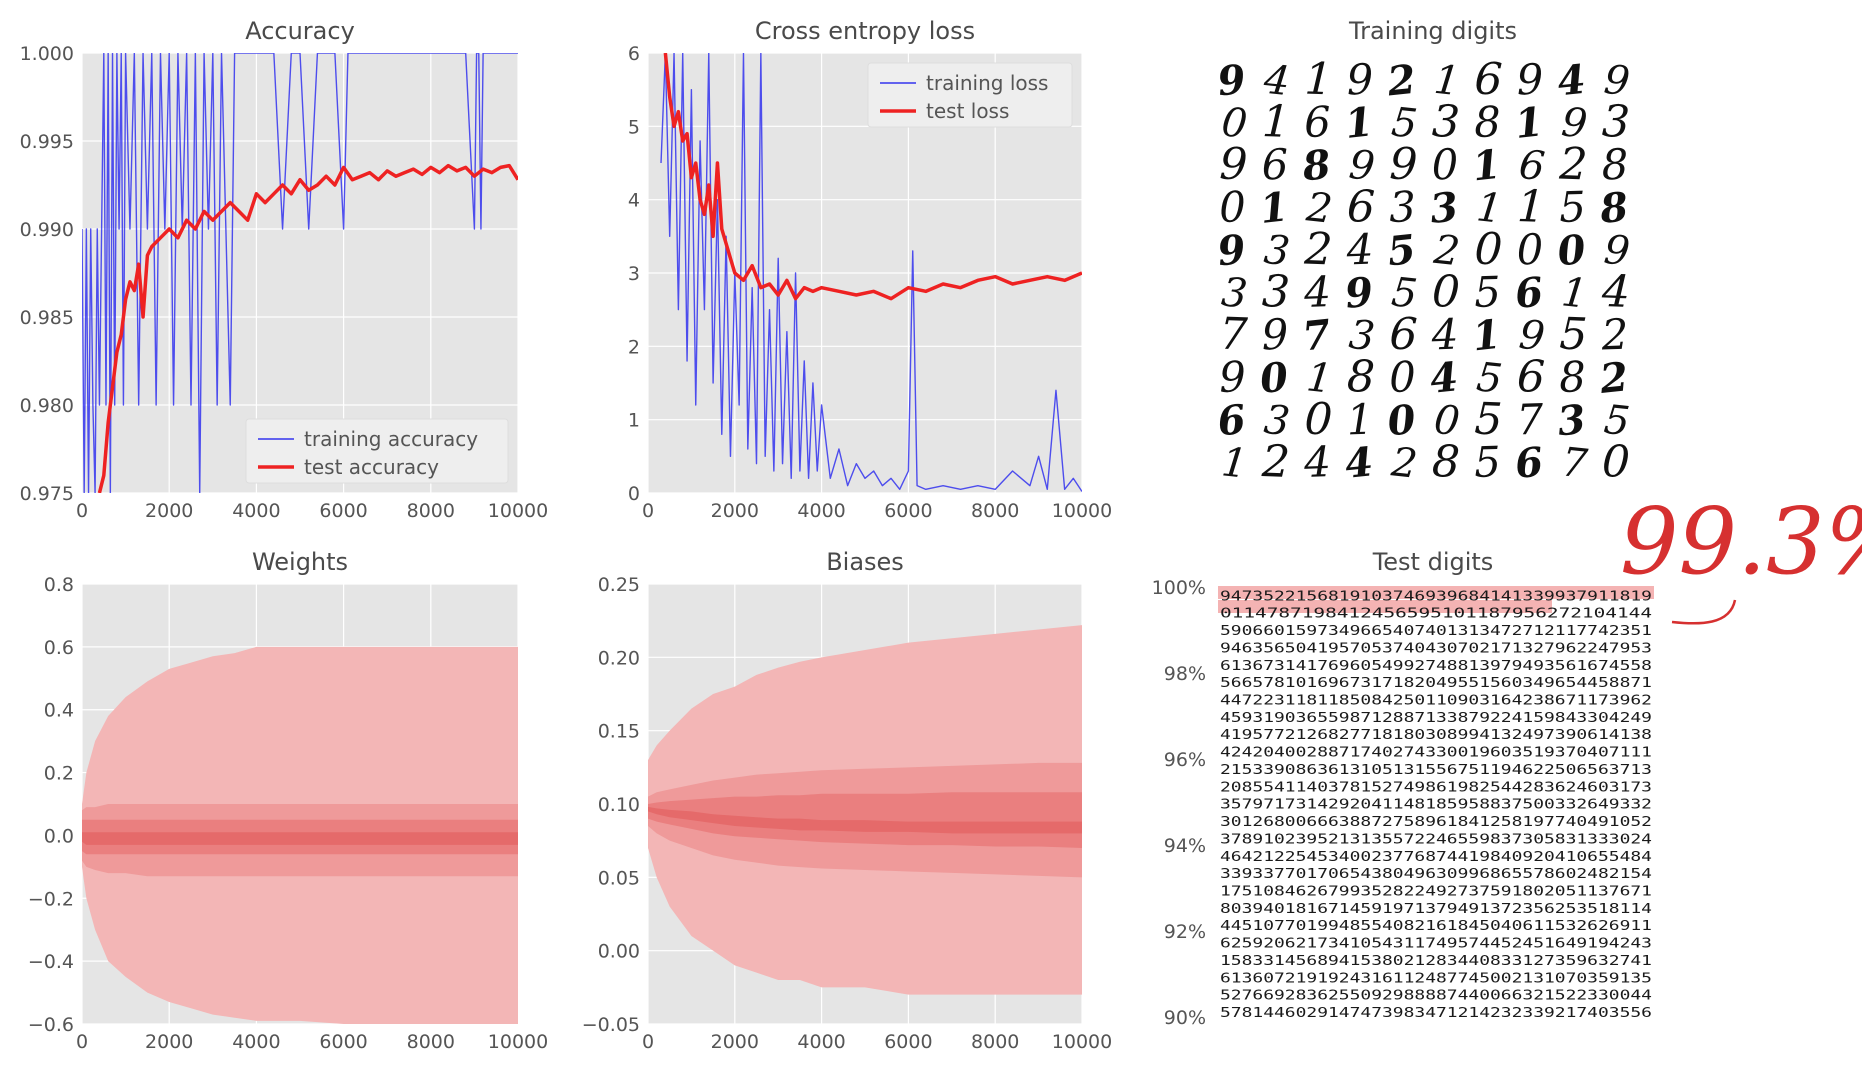 The height and width of the screenshot is (1068, 1862). Describe the element at coordinates (51, 899) in the screenshot. I see `weights-ytick-2: −0.2` at that location.